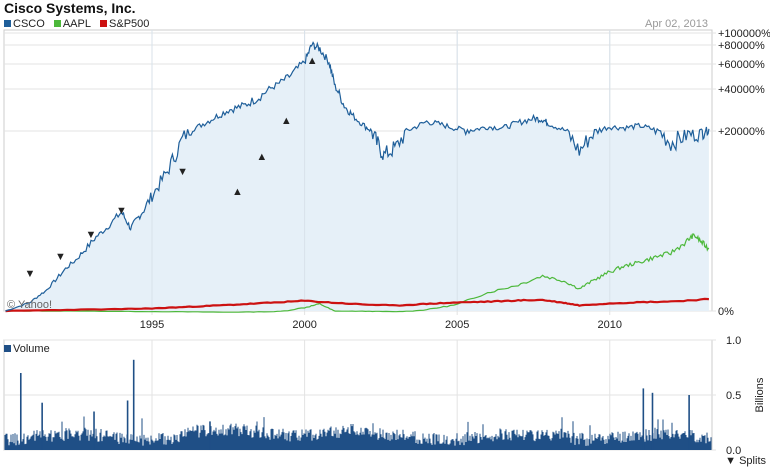 This screenshot has height=470, width=770. I want to click on volume-tick-label: 1.0, so click(733, 341).